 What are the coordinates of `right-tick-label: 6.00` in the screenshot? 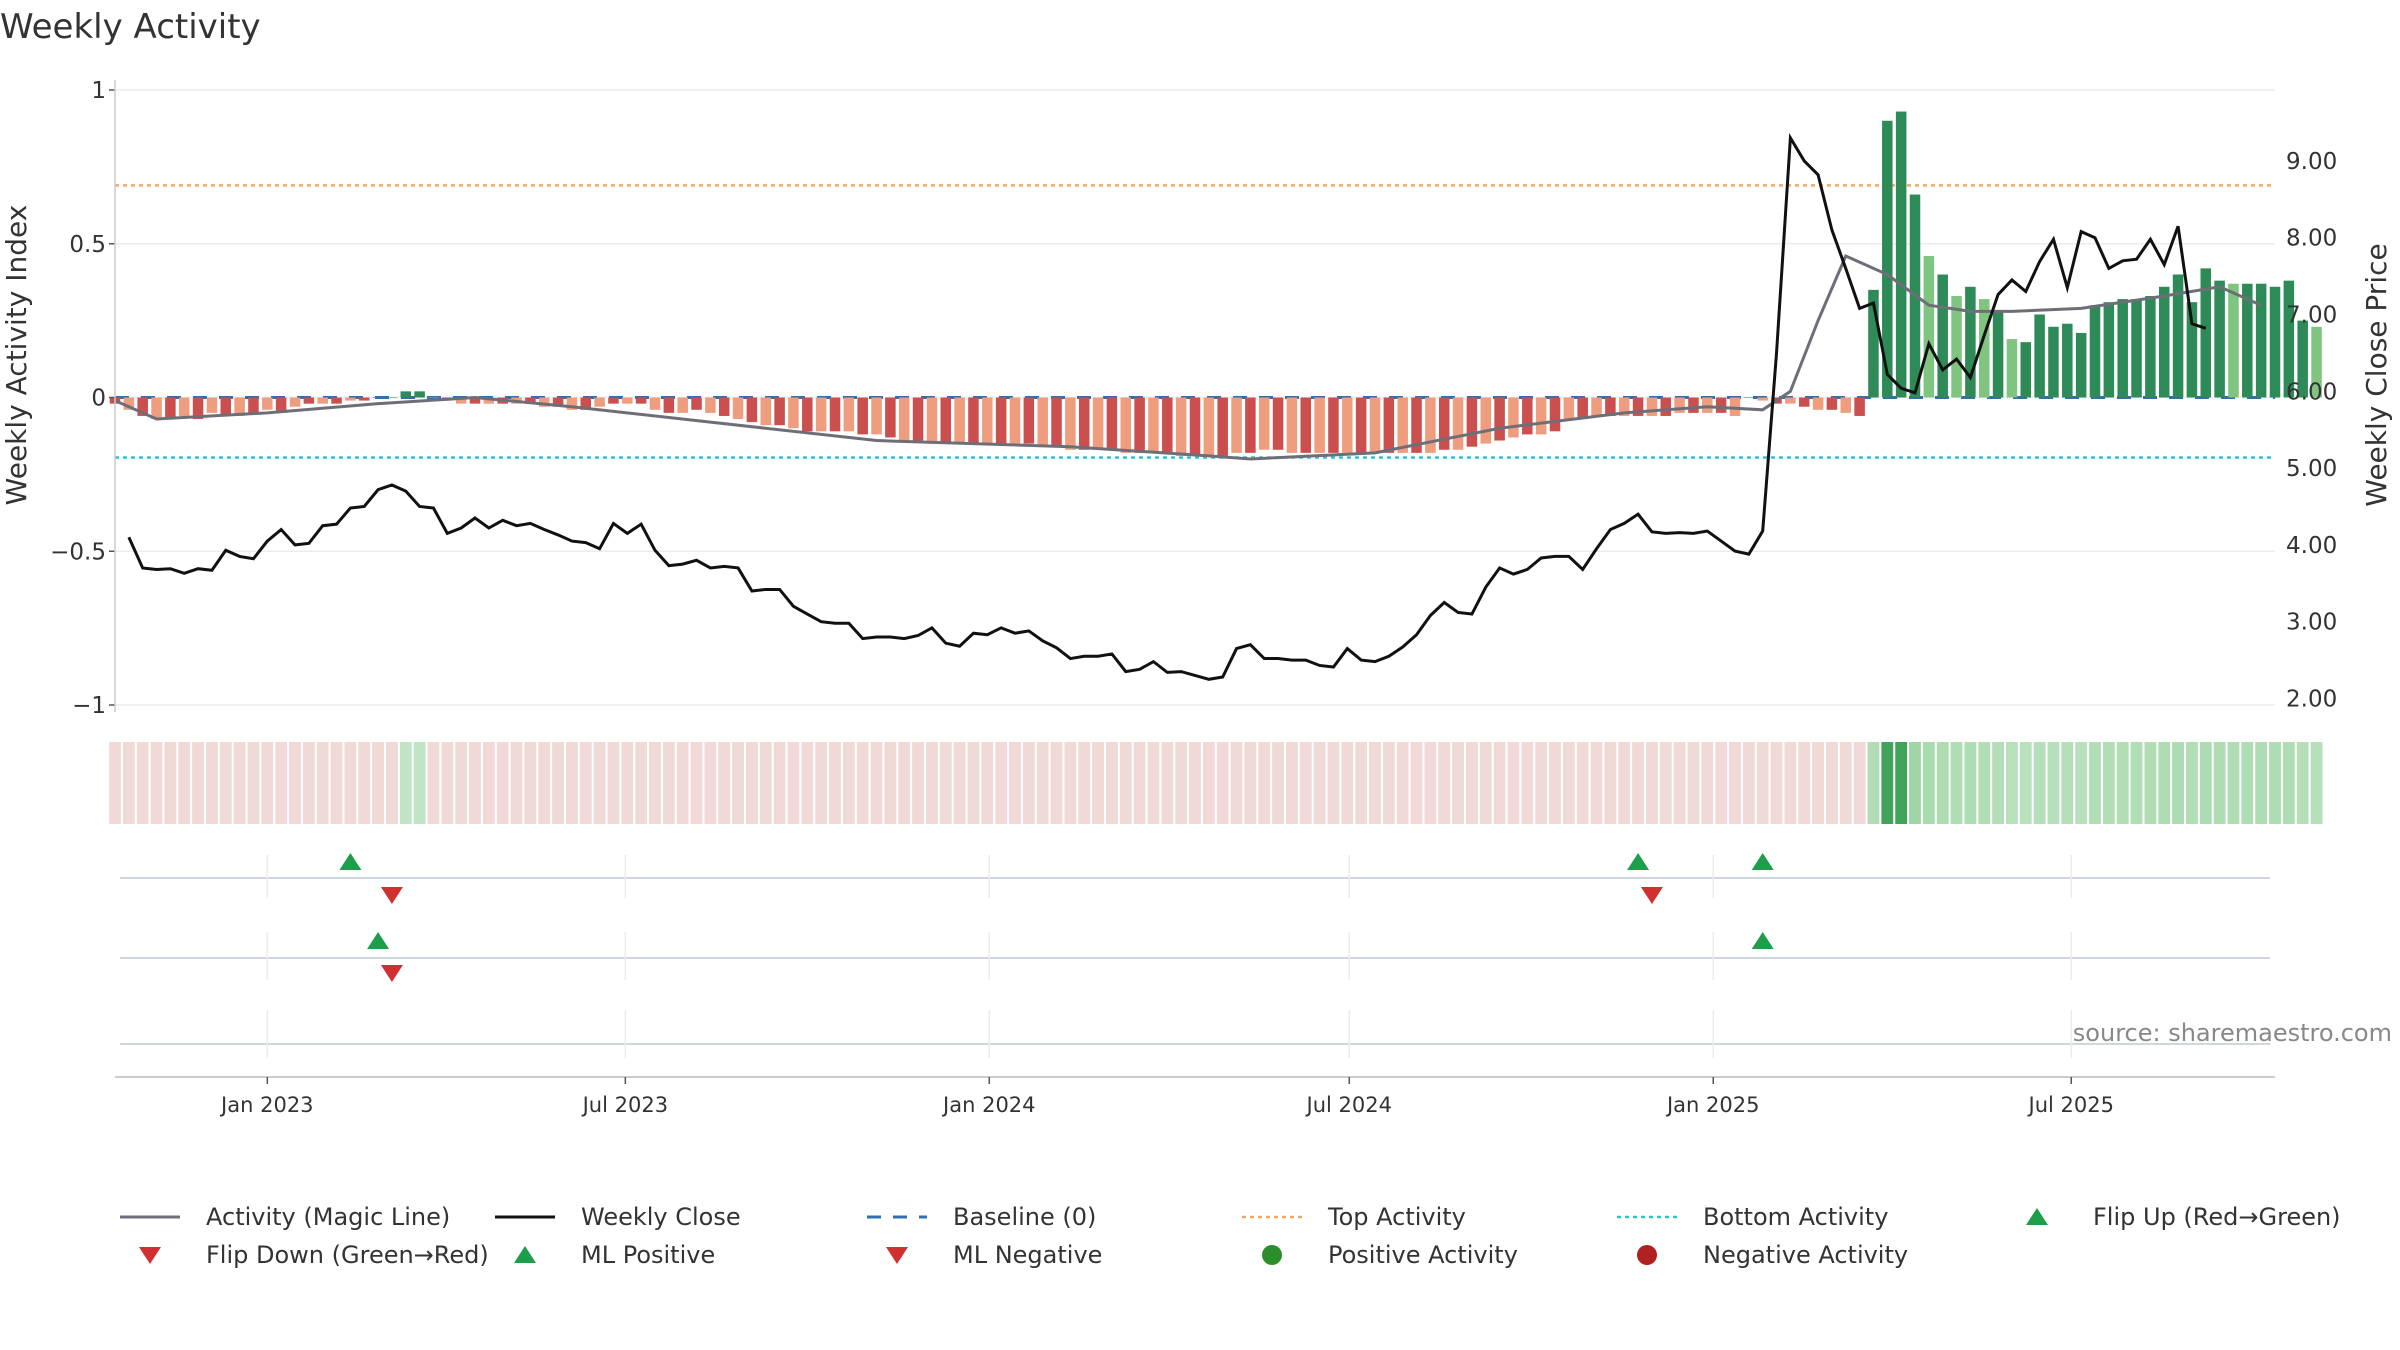 It's located at (2311, 392).